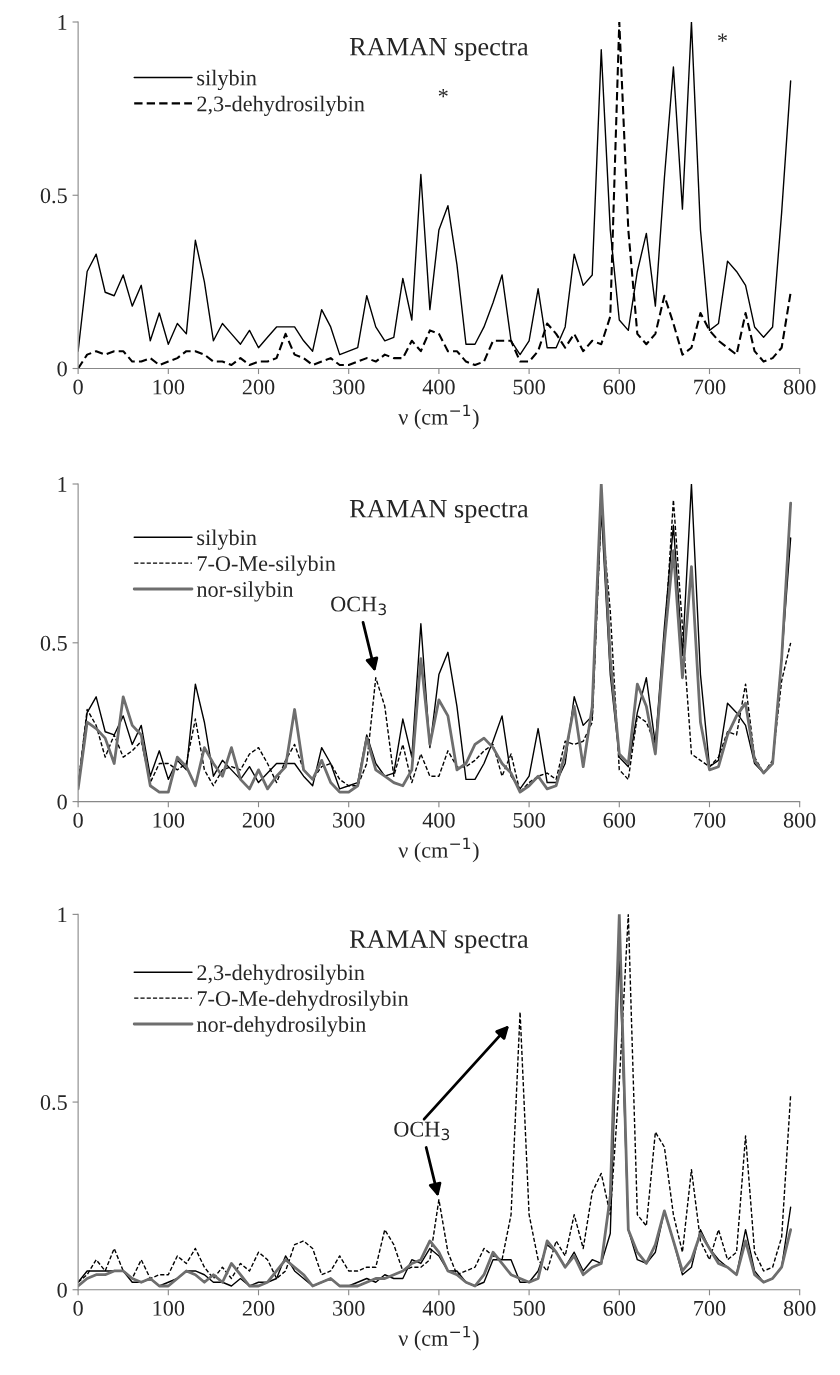 Image resolution: width=840 pixels, height=1375 pixels. What do you see at coordinates (266, 565) in the screenshot?
I see `legend-label: 7-O-Me-silybin` at bounding box center [266, 565].